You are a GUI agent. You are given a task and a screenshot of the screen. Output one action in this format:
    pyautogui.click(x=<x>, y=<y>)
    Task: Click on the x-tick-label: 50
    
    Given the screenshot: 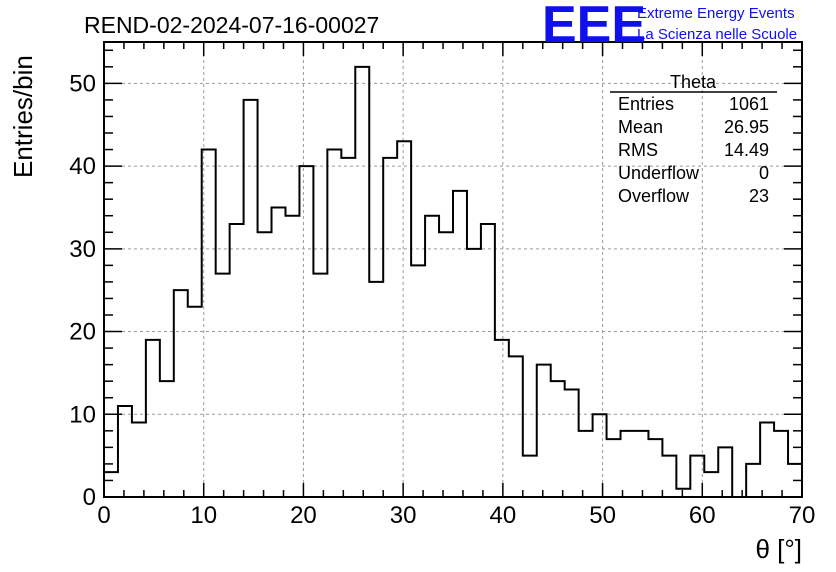 What is the action you would take?
    pyautogui.click(x=602, y=515)
    